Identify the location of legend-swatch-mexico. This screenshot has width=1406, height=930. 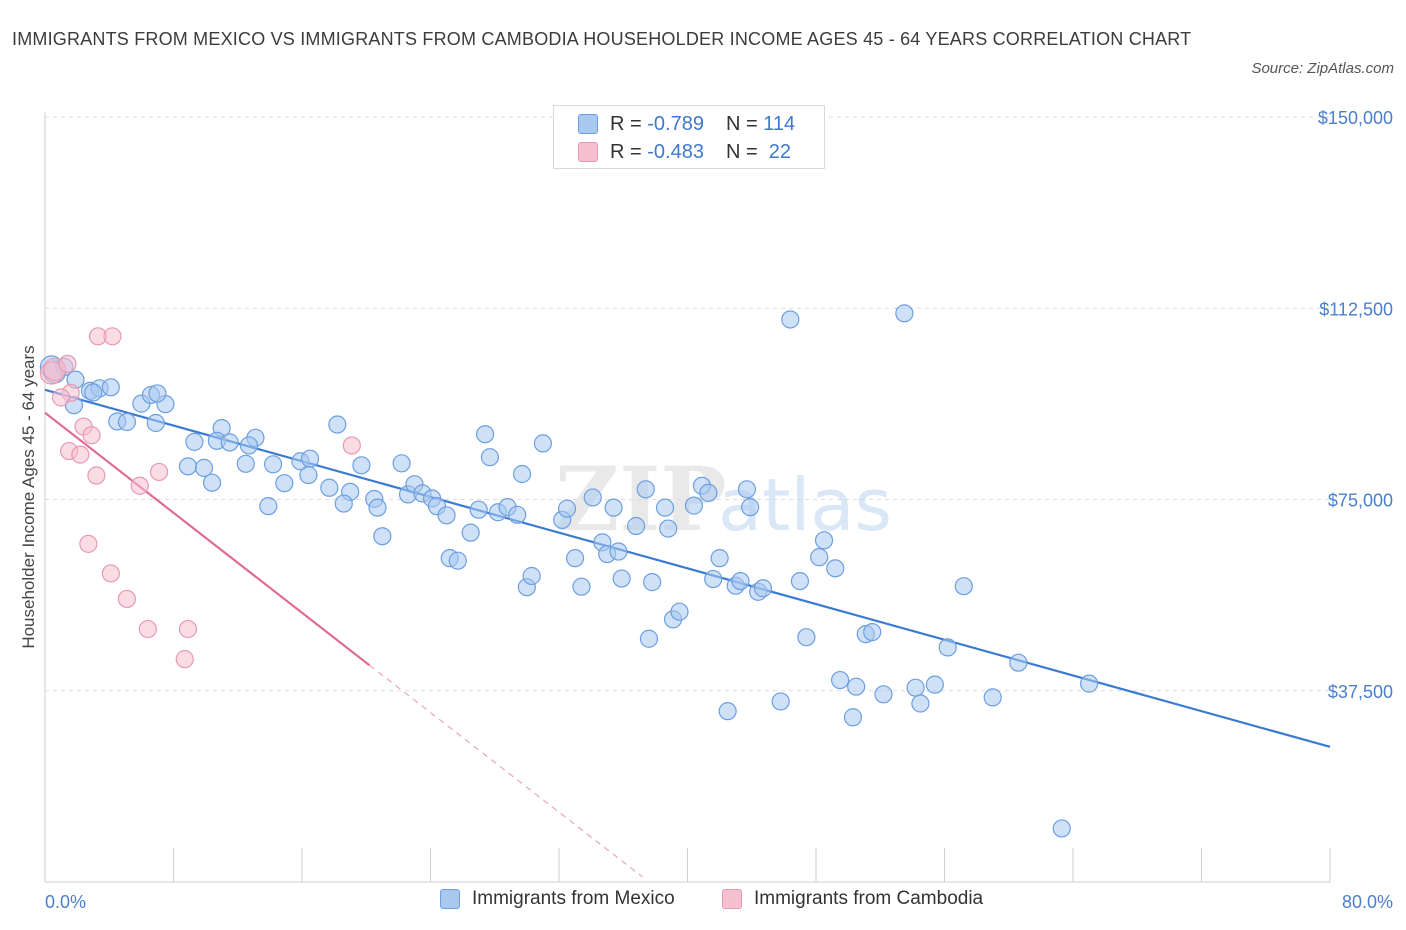
(588, 124).